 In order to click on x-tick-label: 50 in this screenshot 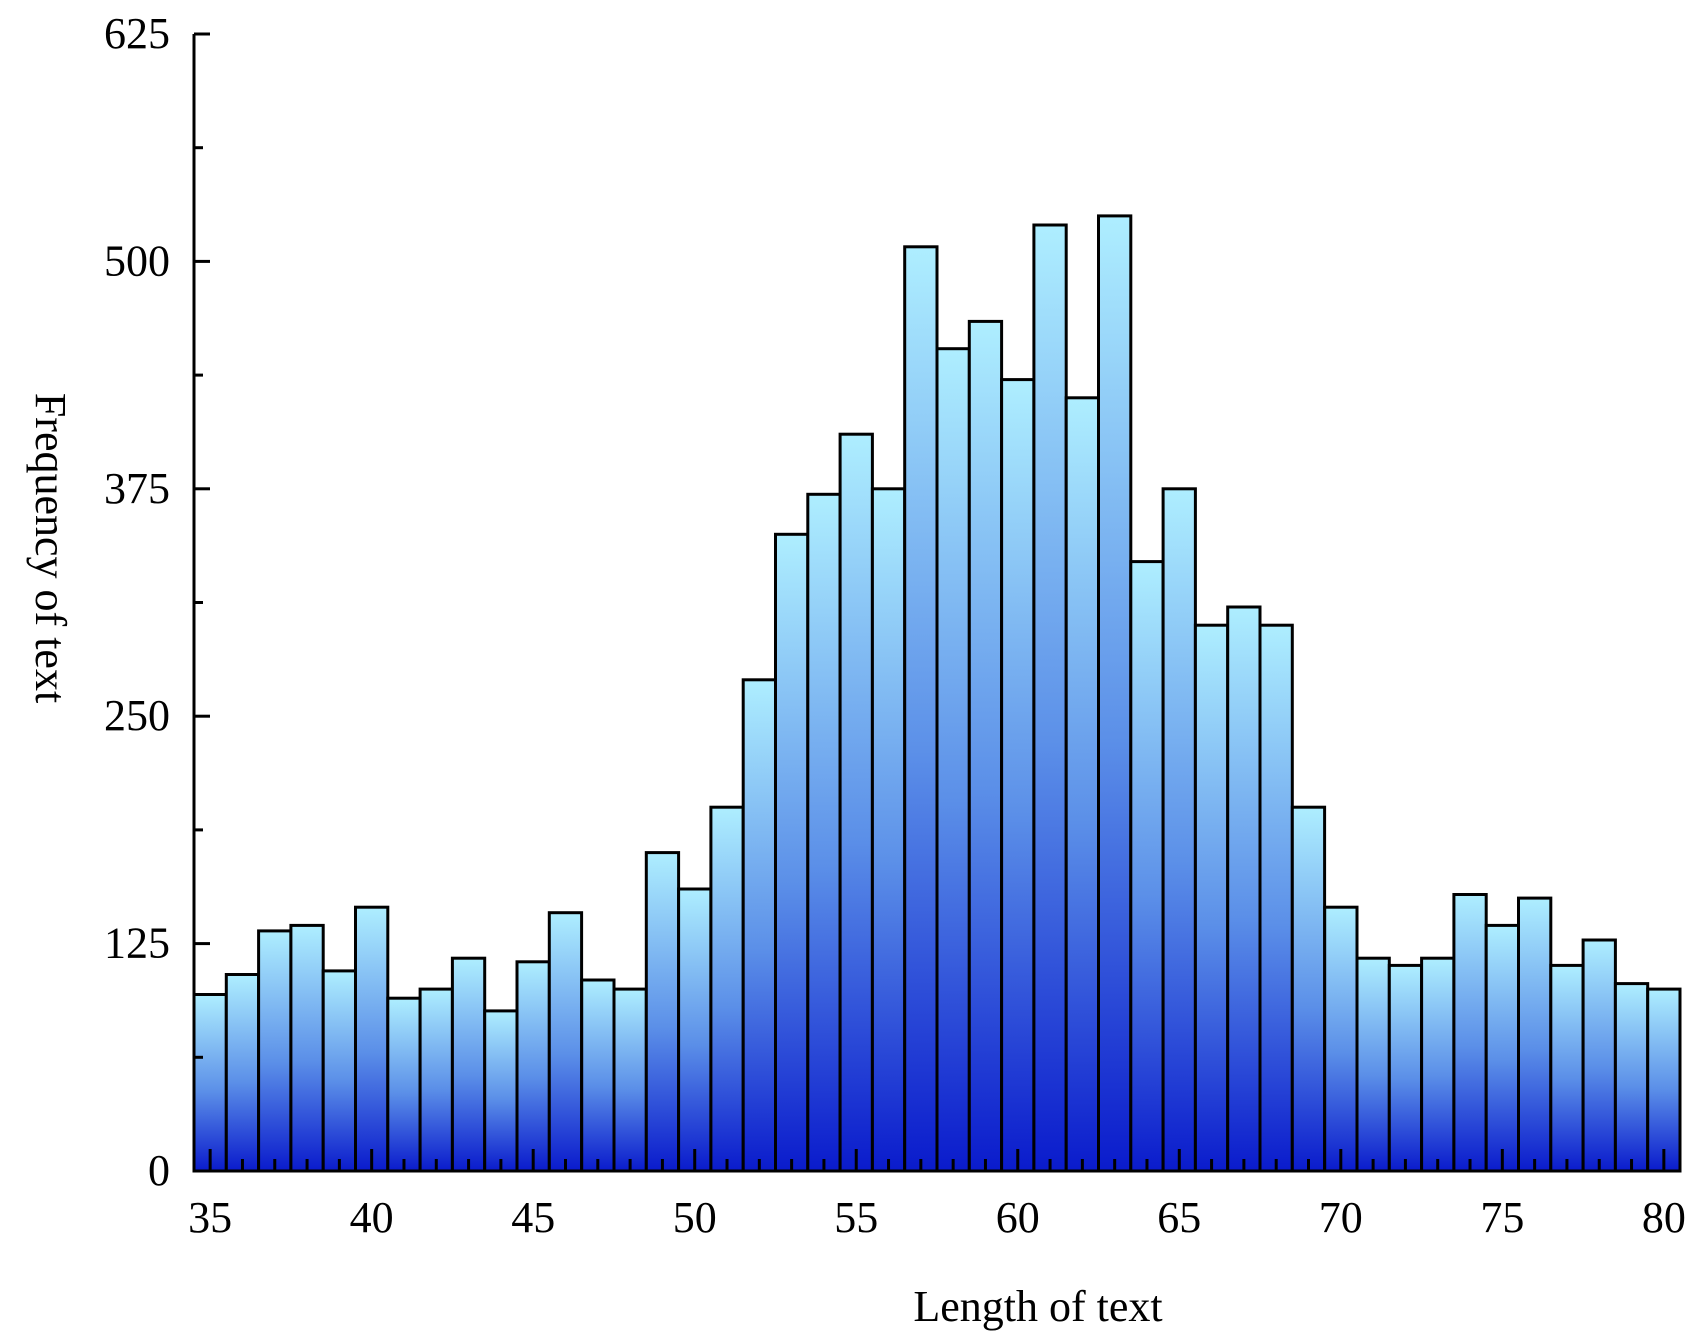, I will do `click(695, 1217)`.